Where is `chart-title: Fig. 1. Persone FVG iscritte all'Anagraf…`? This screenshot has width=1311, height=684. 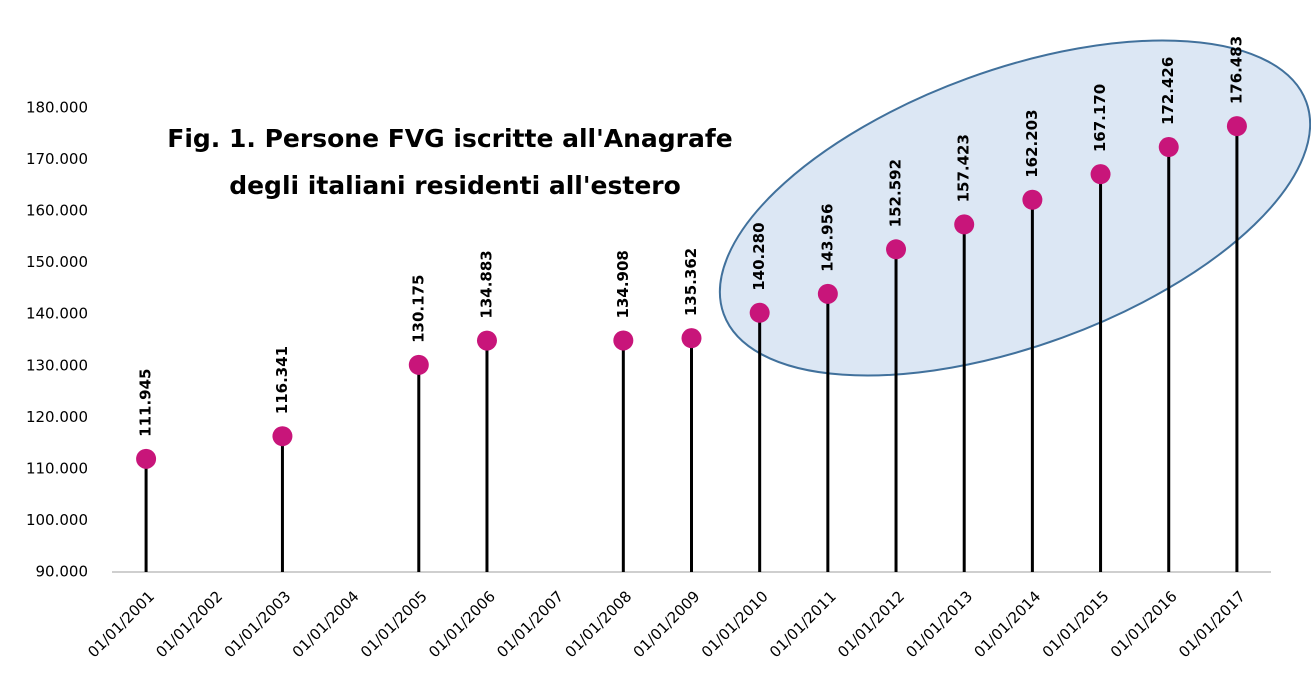 chart-title: Fig. 1. Persone FVG iscritte all'Anagraf… is located at coordinates (449, 138).